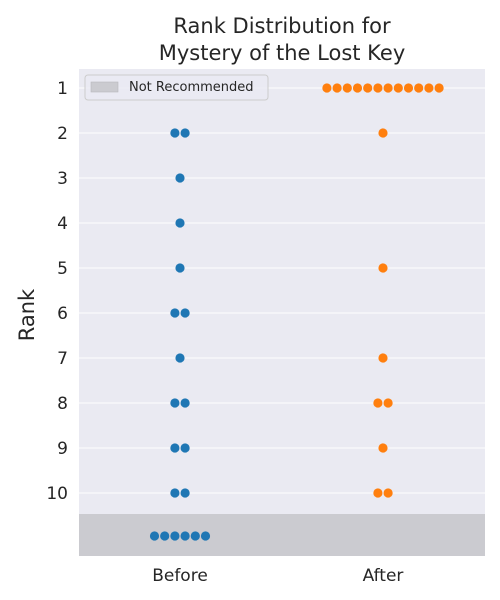 This screenshot has width=500, height=600. Describe the element at coordinates (62, 179) in the screenshot. I see `y-tick-label: 3` at that location.